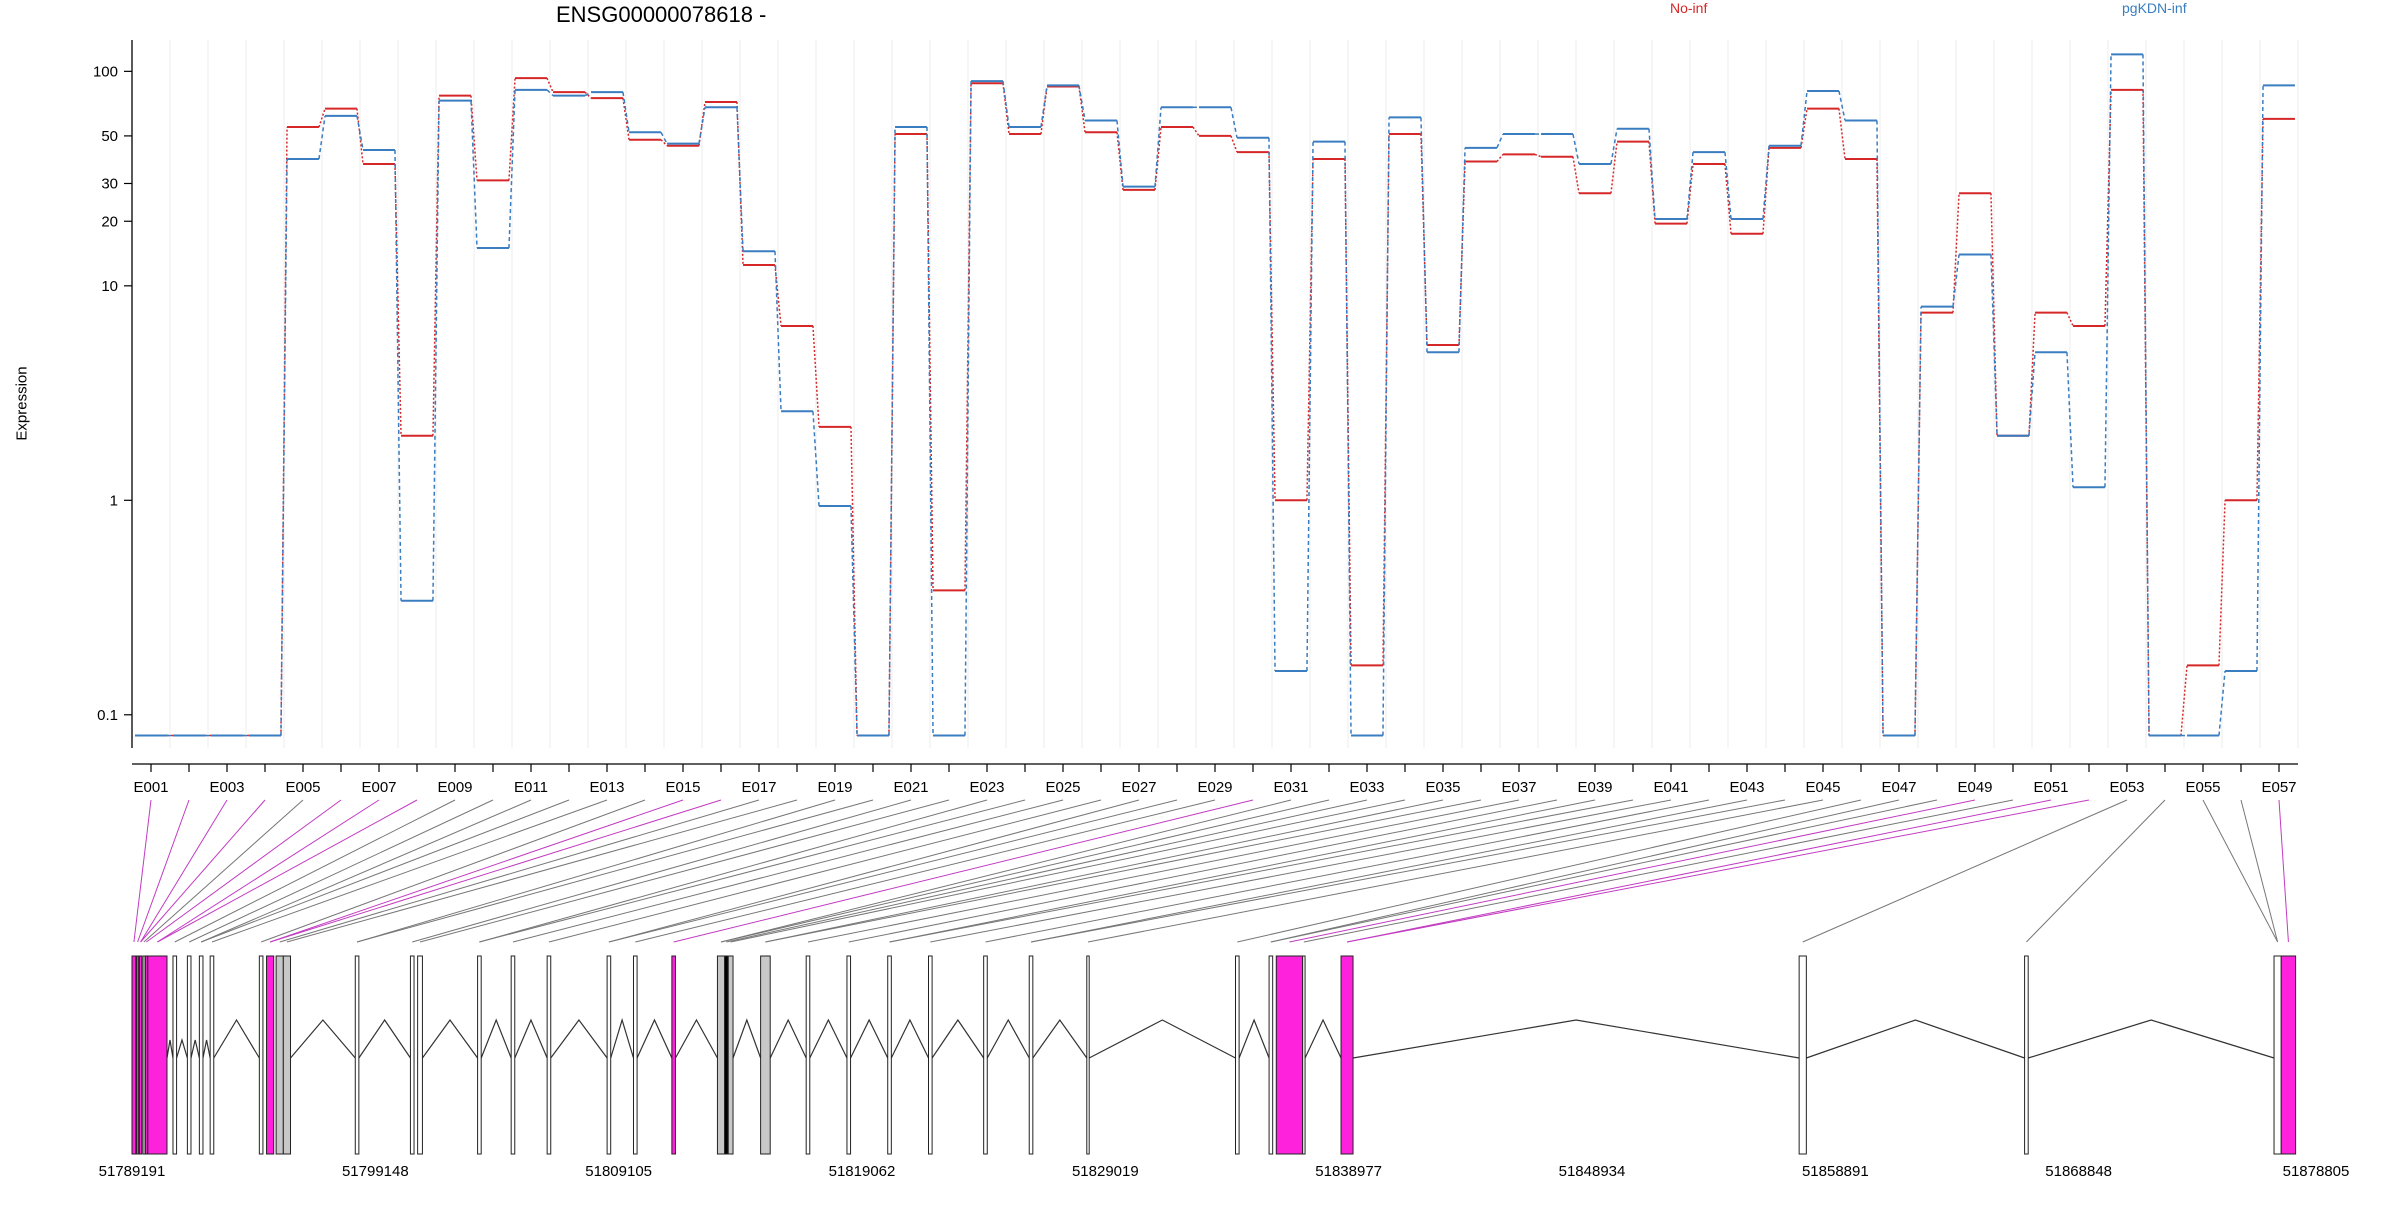 The width and height of the screenshot is (2400, 1205). What do you see at coordinates (226, 787) in the screenshot?
I see `x-tick-label: E003` at bounding box center [226, 787].